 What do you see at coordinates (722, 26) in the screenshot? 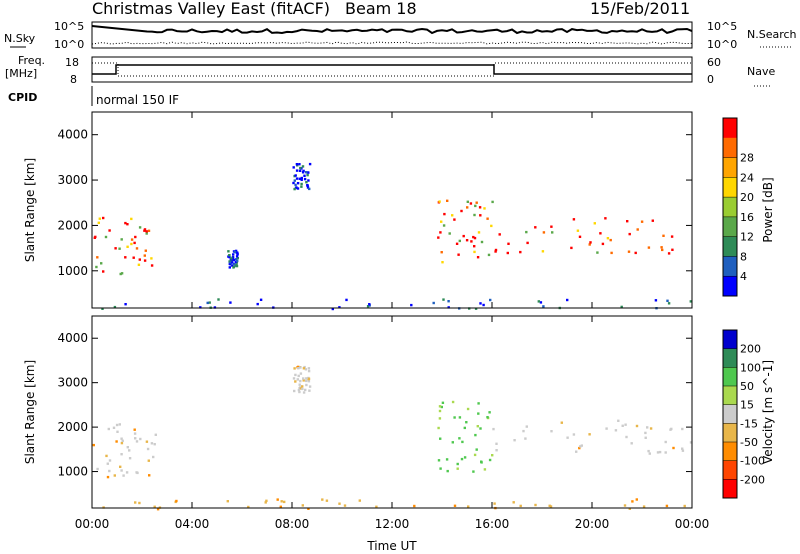
I see `nsearch-tick-high: 10^5` at bounding box center [722, 26].